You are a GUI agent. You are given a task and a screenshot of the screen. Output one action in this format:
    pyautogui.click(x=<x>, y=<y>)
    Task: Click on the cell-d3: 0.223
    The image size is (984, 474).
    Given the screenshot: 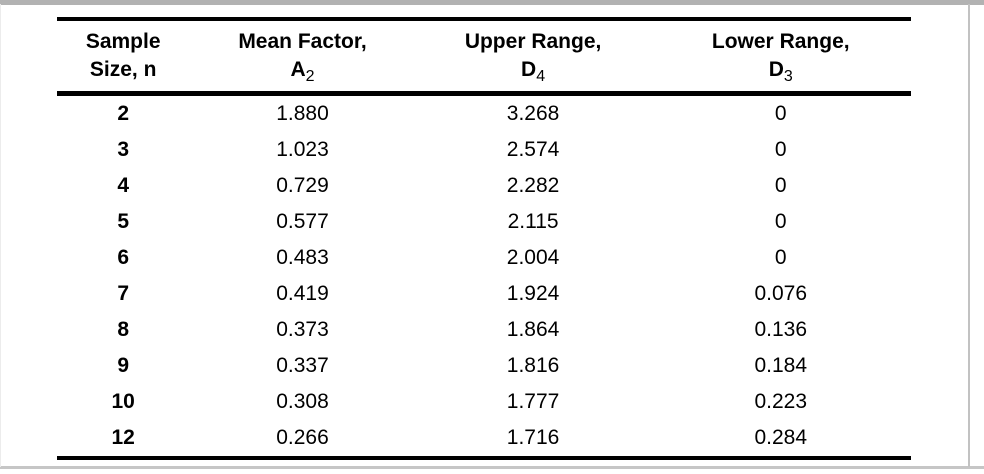 What is the action you would take?
    pyautogui.click(x=781, y=401)
    